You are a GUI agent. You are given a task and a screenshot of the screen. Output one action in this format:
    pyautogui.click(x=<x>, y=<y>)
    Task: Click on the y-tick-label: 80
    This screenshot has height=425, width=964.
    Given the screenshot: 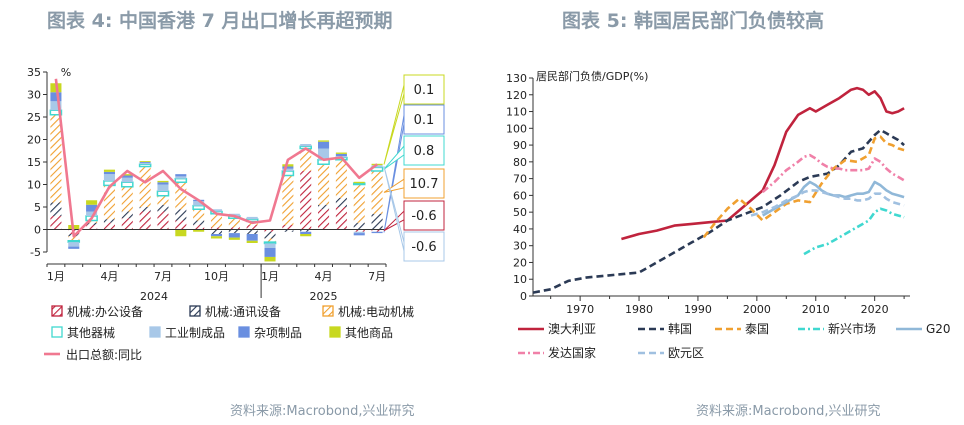 What is the action you would take?
    pyautogui.click(x=520, y=162)
    